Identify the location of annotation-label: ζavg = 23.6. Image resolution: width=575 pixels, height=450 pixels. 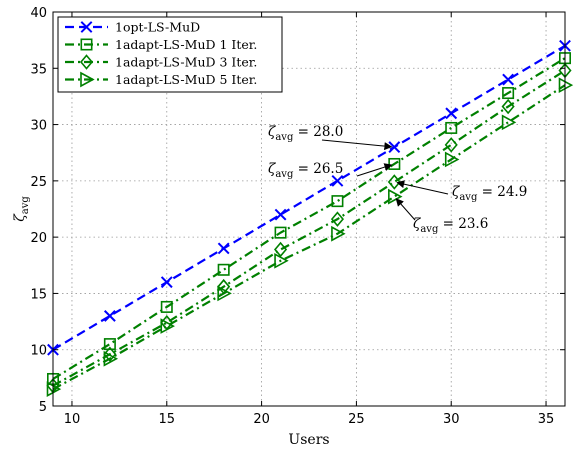
(450, 225).